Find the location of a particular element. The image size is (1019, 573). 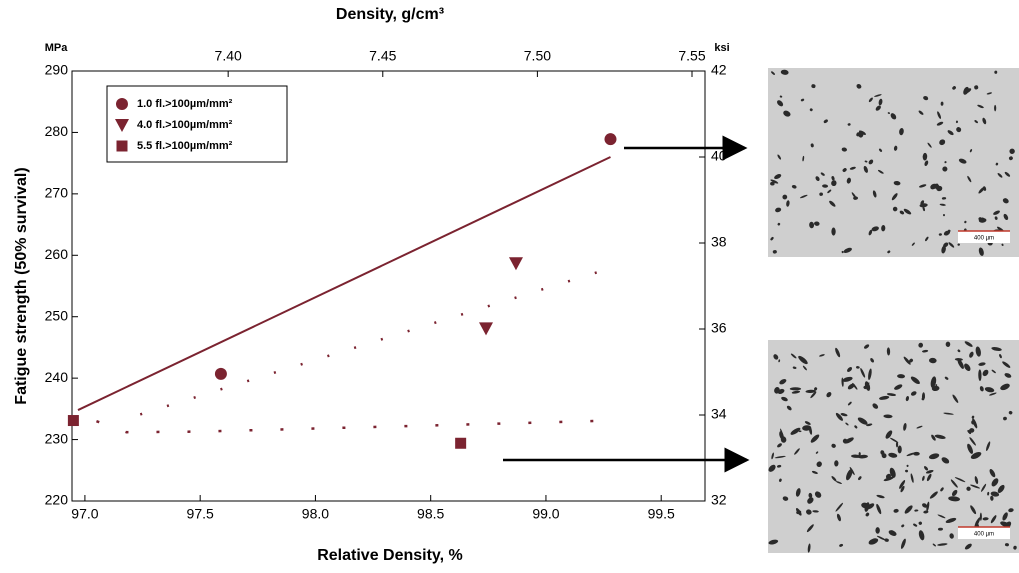

y2-tick-label: 34 is located at coordinates (719, 414).